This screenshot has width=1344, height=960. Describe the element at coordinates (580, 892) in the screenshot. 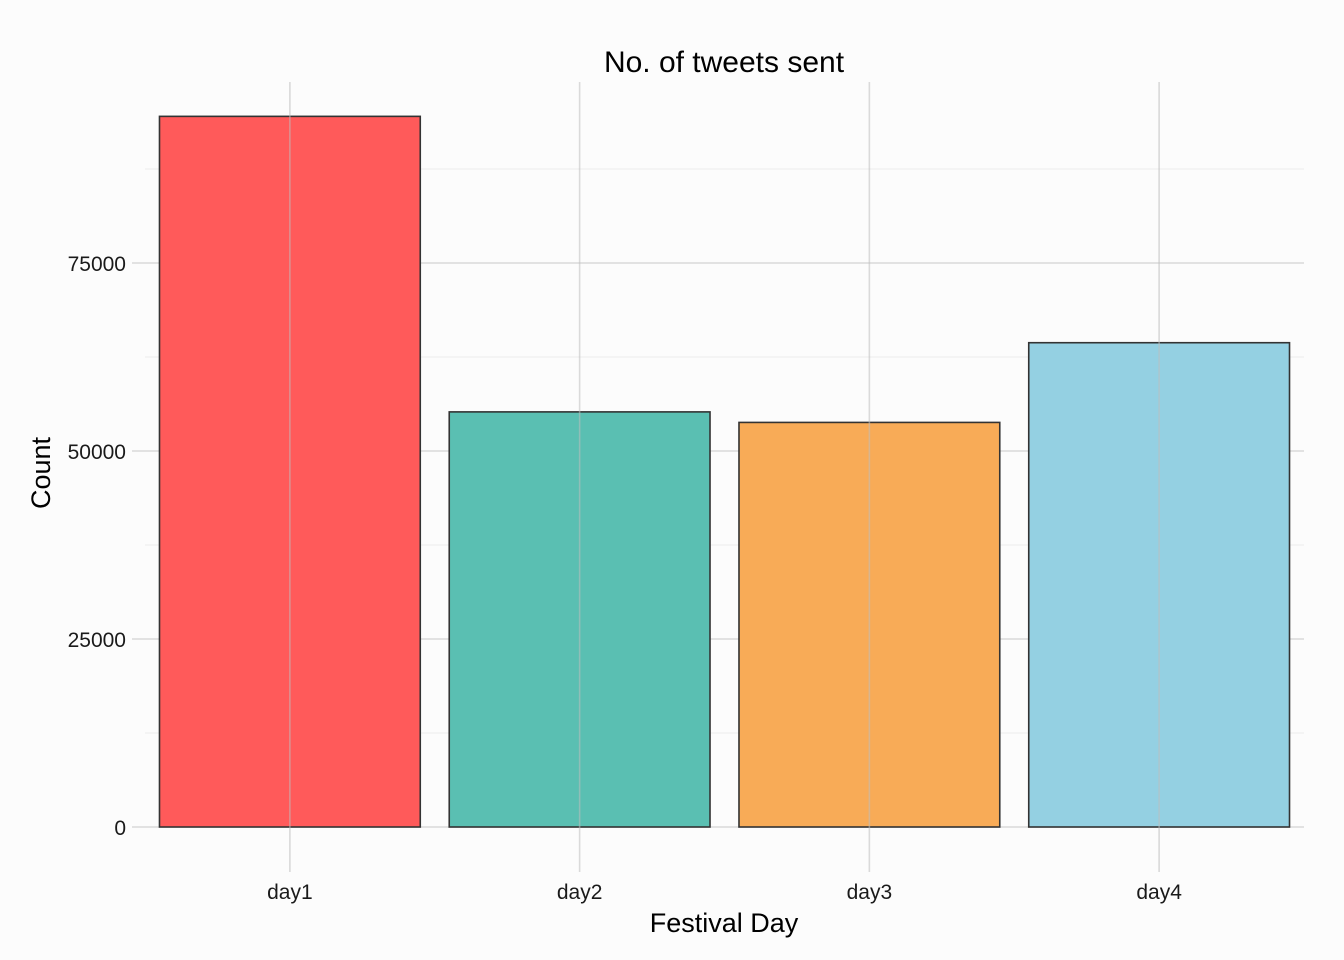

I see `x-tick-label: day2` at that location.